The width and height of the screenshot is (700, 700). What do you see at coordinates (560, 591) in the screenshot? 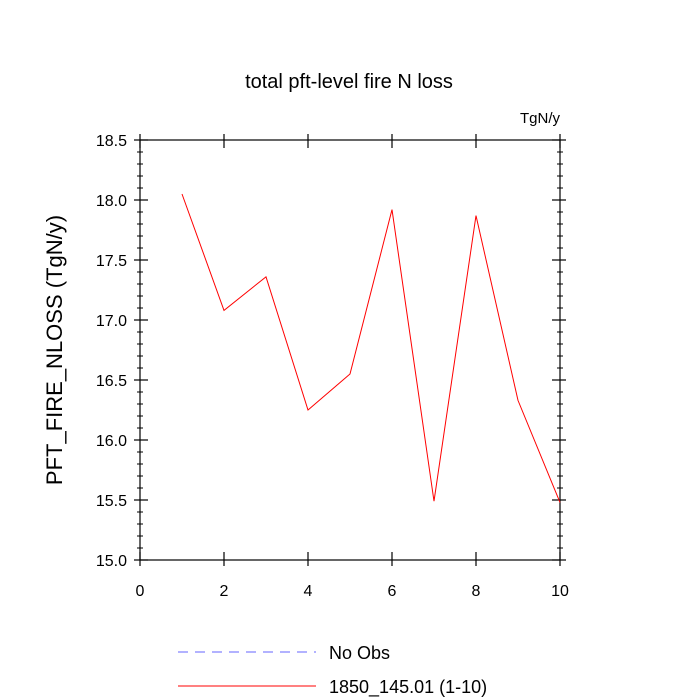
I see `x-tick-label: 10` at bounding box center [560, 591].